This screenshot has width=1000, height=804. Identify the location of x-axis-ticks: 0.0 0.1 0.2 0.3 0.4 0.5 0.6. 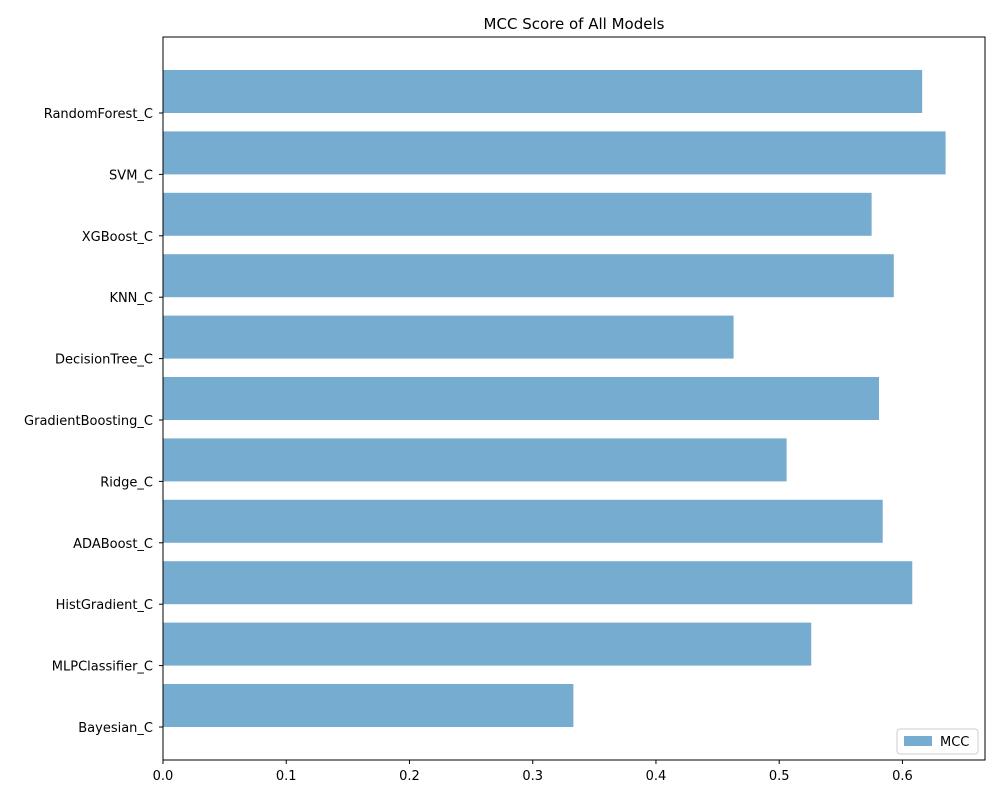
(533, 772).